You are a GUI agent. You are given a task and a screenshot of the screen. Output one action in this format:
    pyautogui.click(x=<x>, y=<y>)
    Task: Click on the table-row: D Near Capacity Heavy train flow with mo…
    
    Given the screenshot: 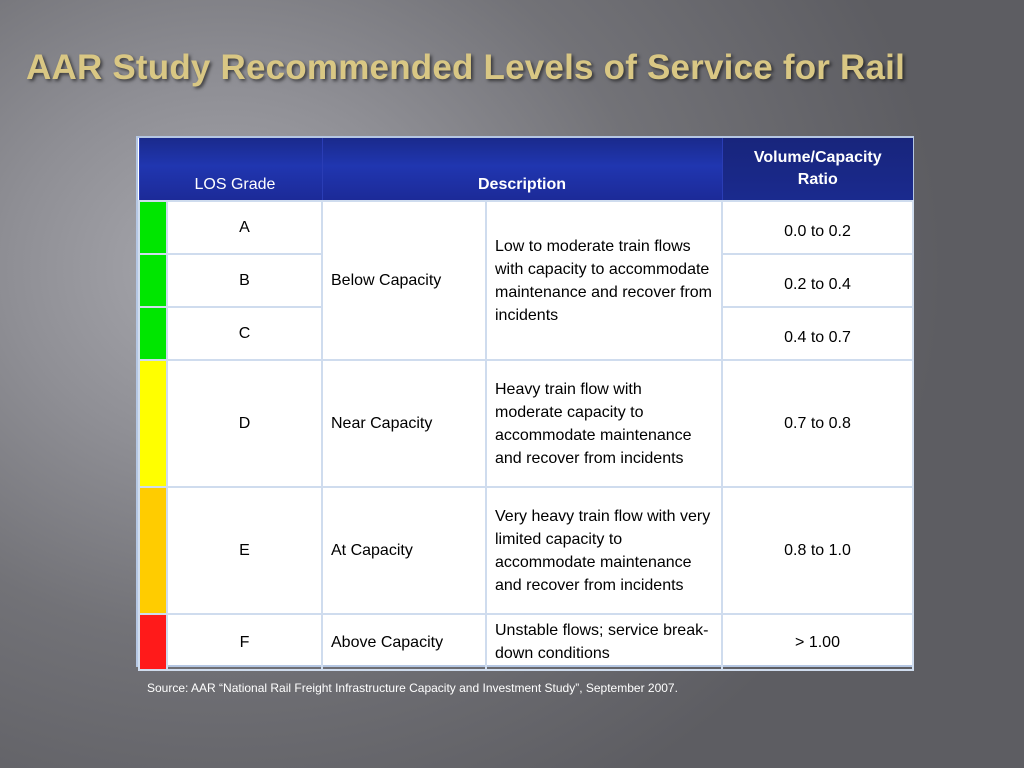 What is the action you would take?
    pyautogui.click(x=526, y=423)
    